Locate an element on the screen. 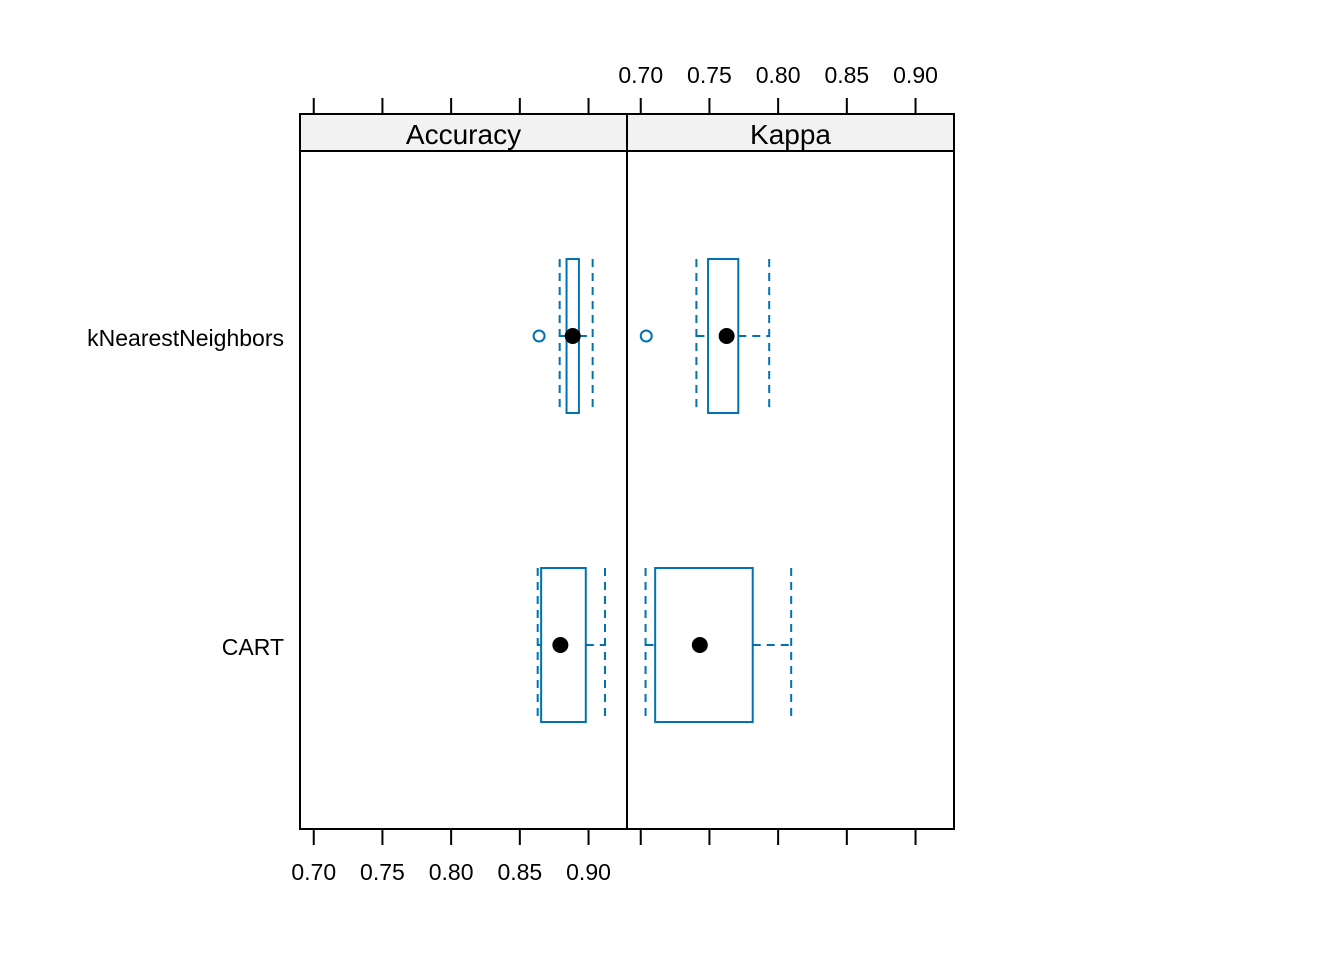 The width and height of the screenshot is (1344, 960). x-tick-label-bottom: 0.85 is located at coordinates (519, 872).